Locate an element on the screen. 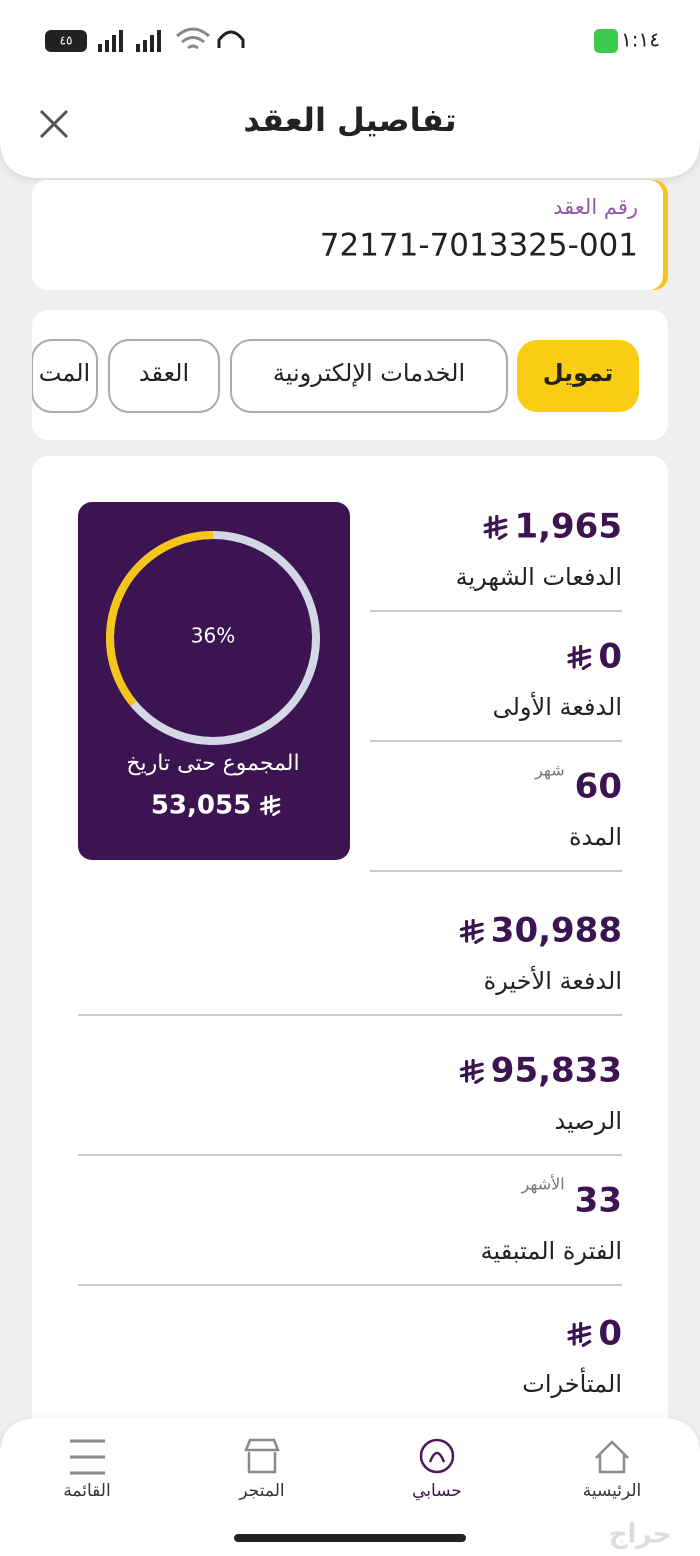  nav-label: القائمة is located at coordinates (86, 1491).